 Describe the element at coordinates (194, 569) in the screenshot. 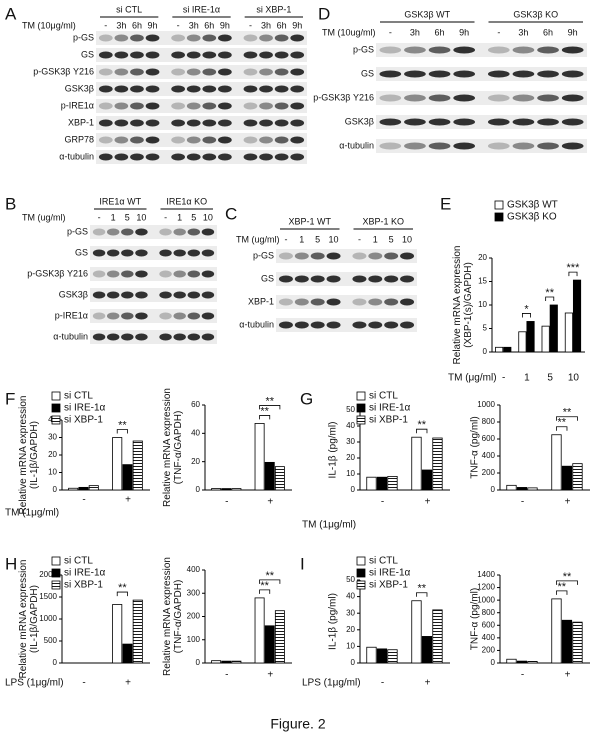

I see `y-tick-label: 400` at that location.